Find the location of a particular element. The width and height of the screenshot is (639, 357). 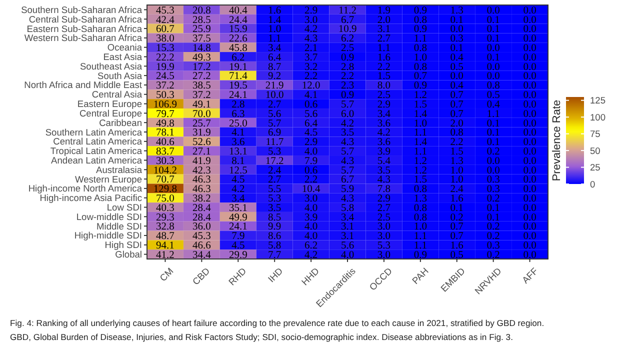

y-tick-label: Central Europe is located at coordinates (110, 113).